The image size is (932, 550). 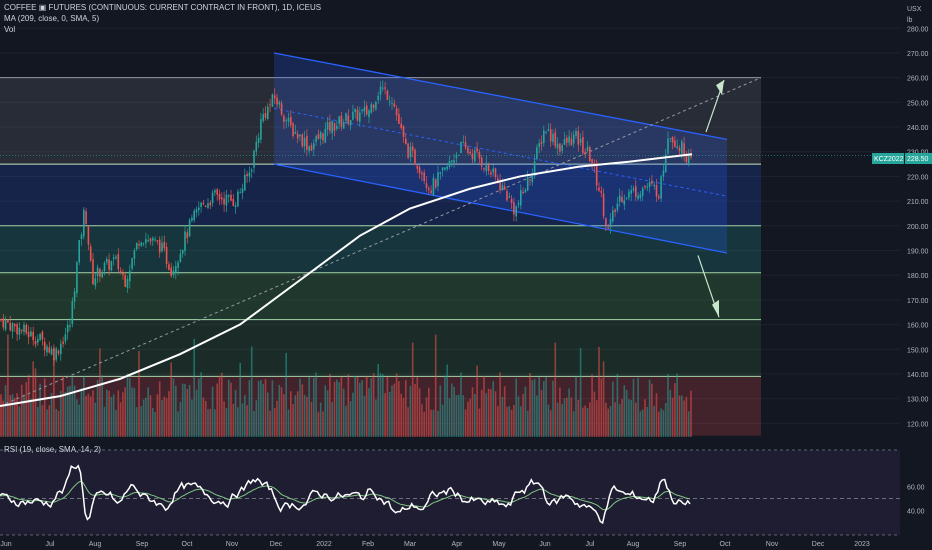 What do you see at coordinates (52, 18) in the screenshot?
I see `legend-line-2: MA (209, close, 0, SMA, 5)` at bounding box center [52, 18].